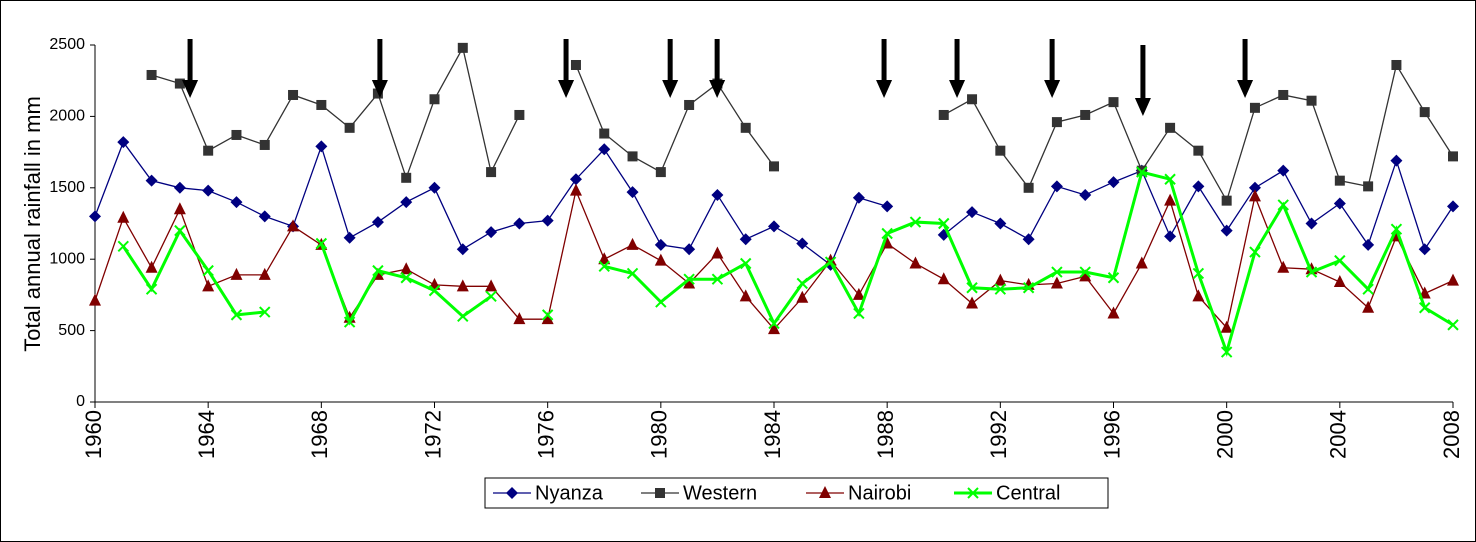  I want to click on legend-label: Nyanza, so click(569, 493).